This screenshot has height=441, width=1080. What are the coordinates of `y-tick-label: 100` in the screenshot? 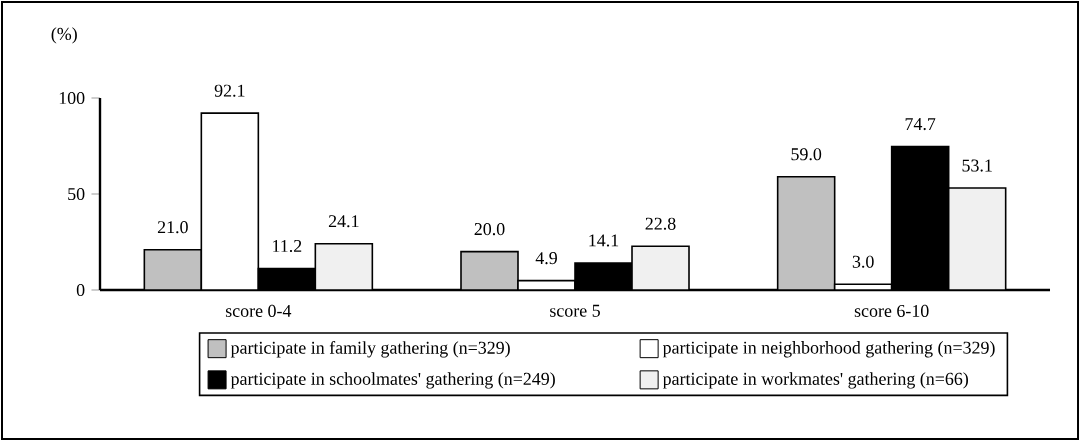 It's located at (72, 98).